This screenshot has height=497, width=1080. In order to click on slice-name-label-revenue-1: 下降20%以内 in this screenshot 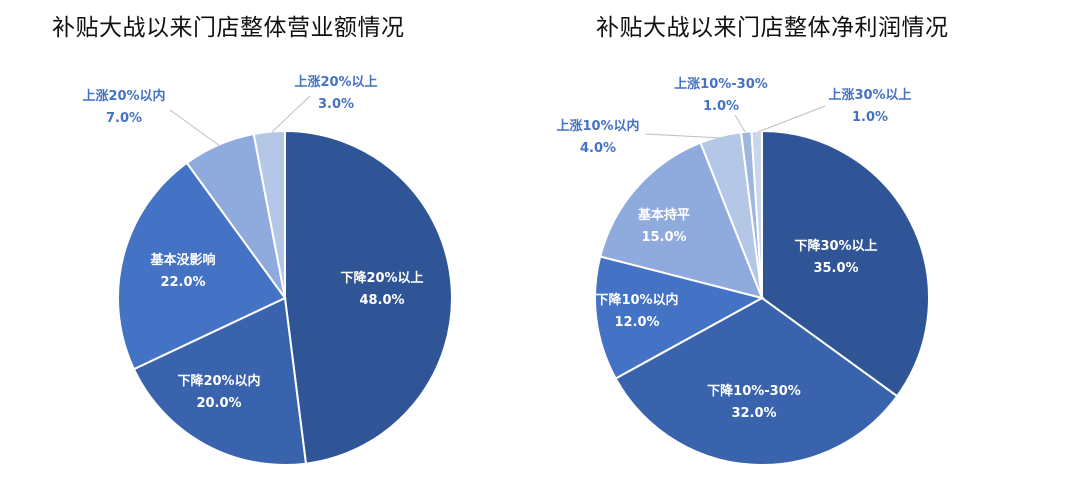, I will do `click(218, 381)`.